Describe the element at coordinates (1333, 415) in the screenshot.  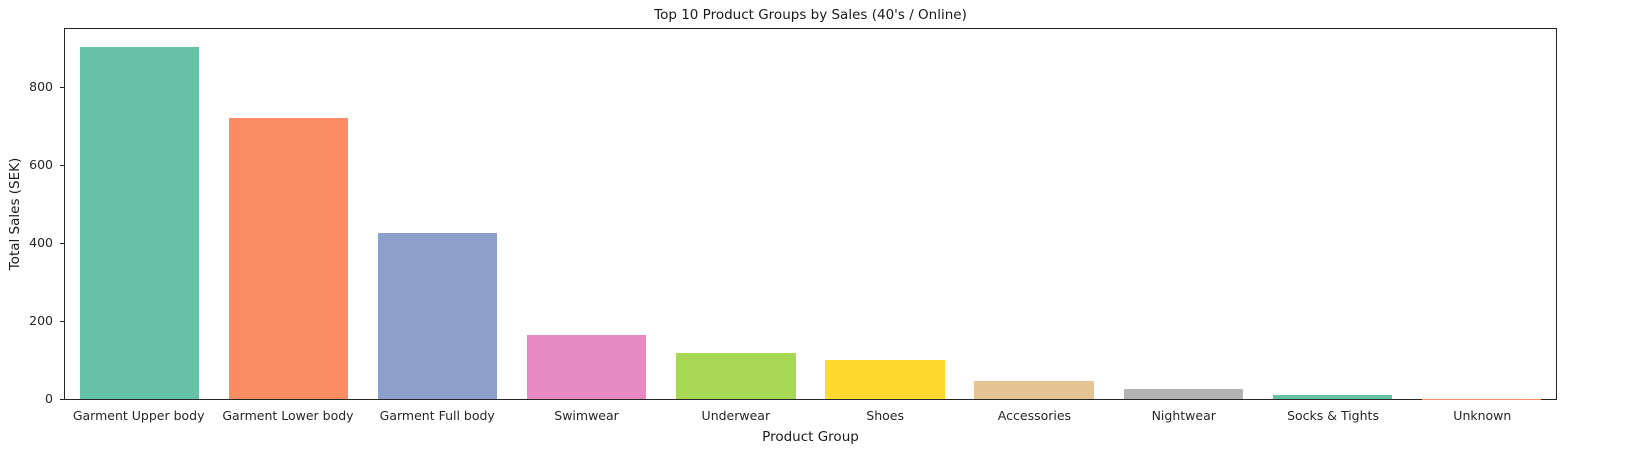
I see `x-tick-label: Socks & Tights` at that location.